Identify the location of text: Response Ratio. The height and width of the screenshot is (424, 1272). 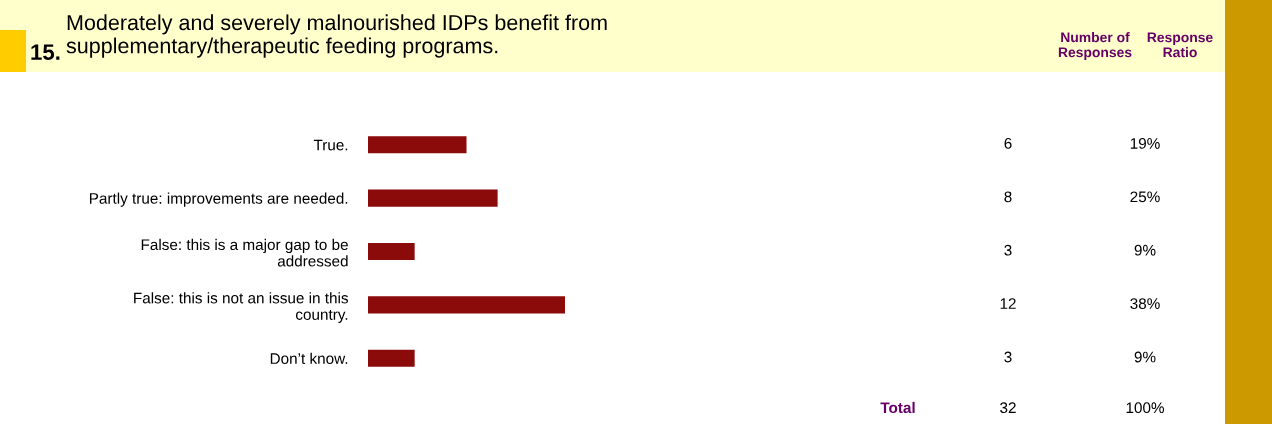
(1180, 45).